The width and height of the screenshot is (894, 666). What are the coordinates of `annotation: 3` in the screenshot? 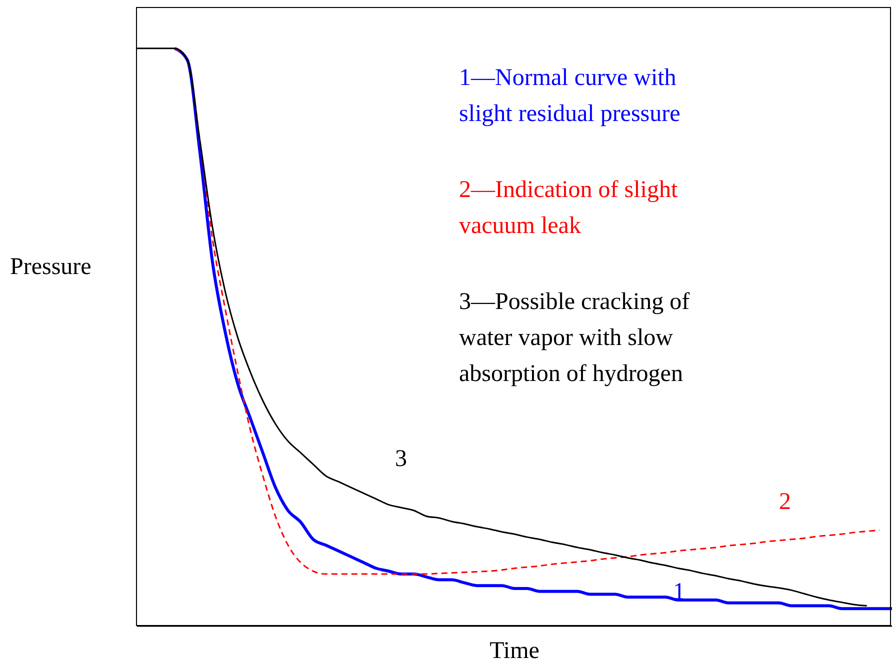 It's located at (401, 459).